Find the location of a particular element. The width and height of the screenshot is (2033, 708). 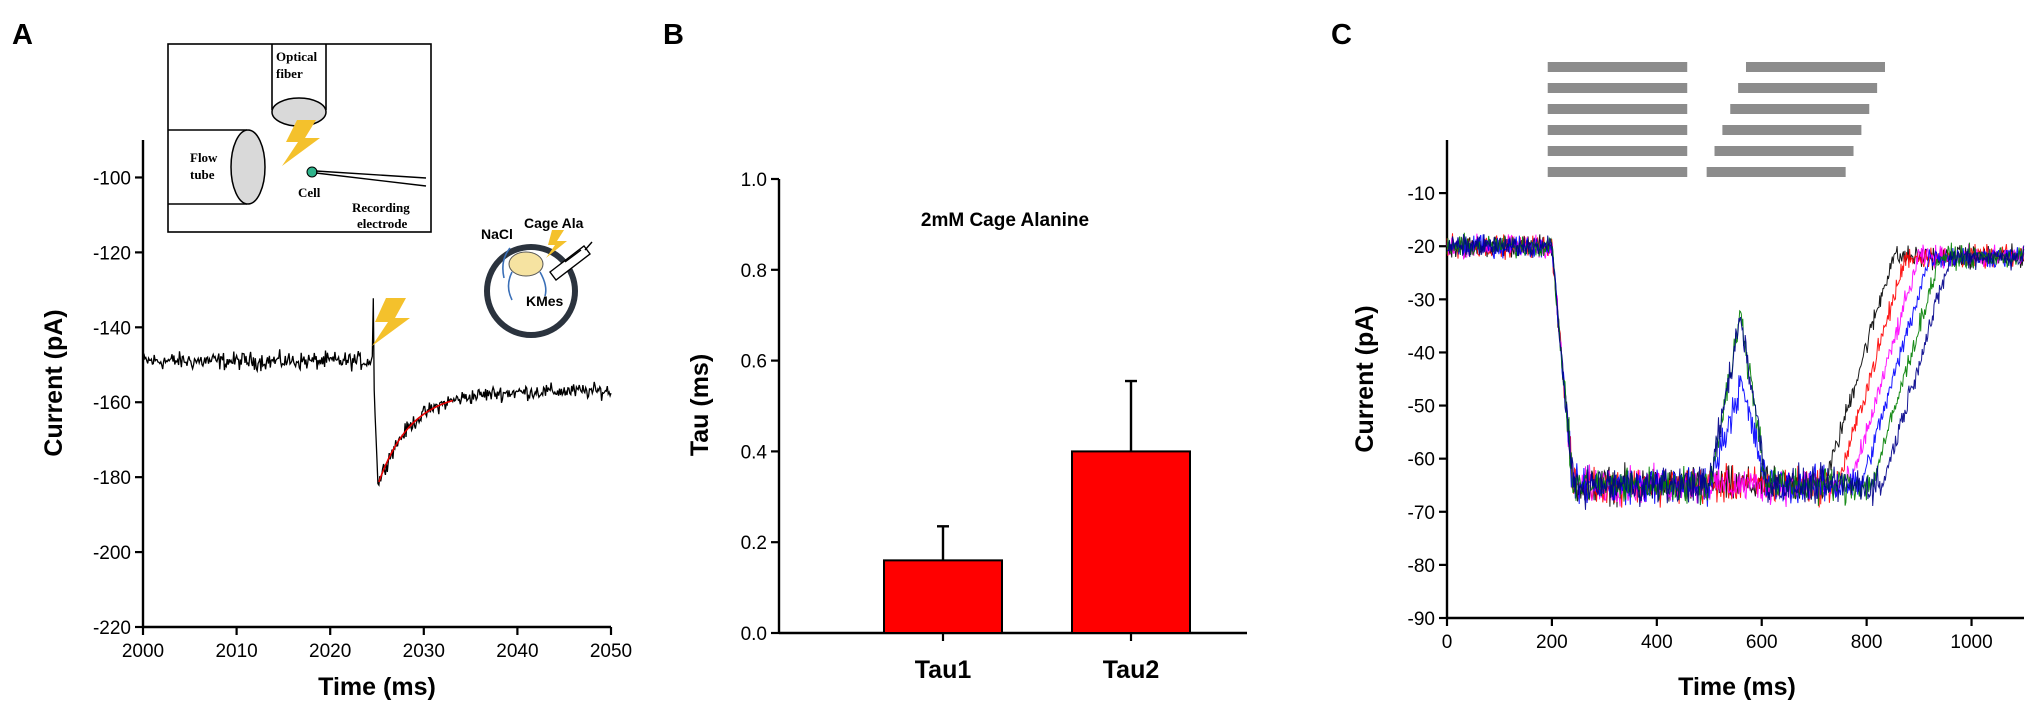

panel-label-b: B is located at coordinates (673, 35).